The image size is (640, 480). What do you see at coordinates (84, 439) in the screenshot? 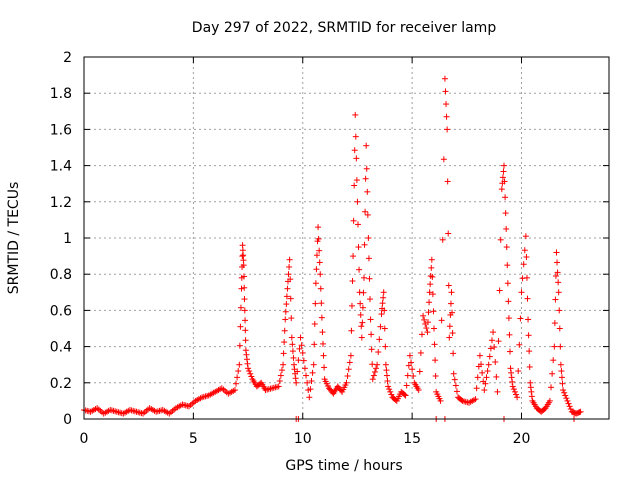
I see `x-tick-label: 0` at bounding box center [84, 439].